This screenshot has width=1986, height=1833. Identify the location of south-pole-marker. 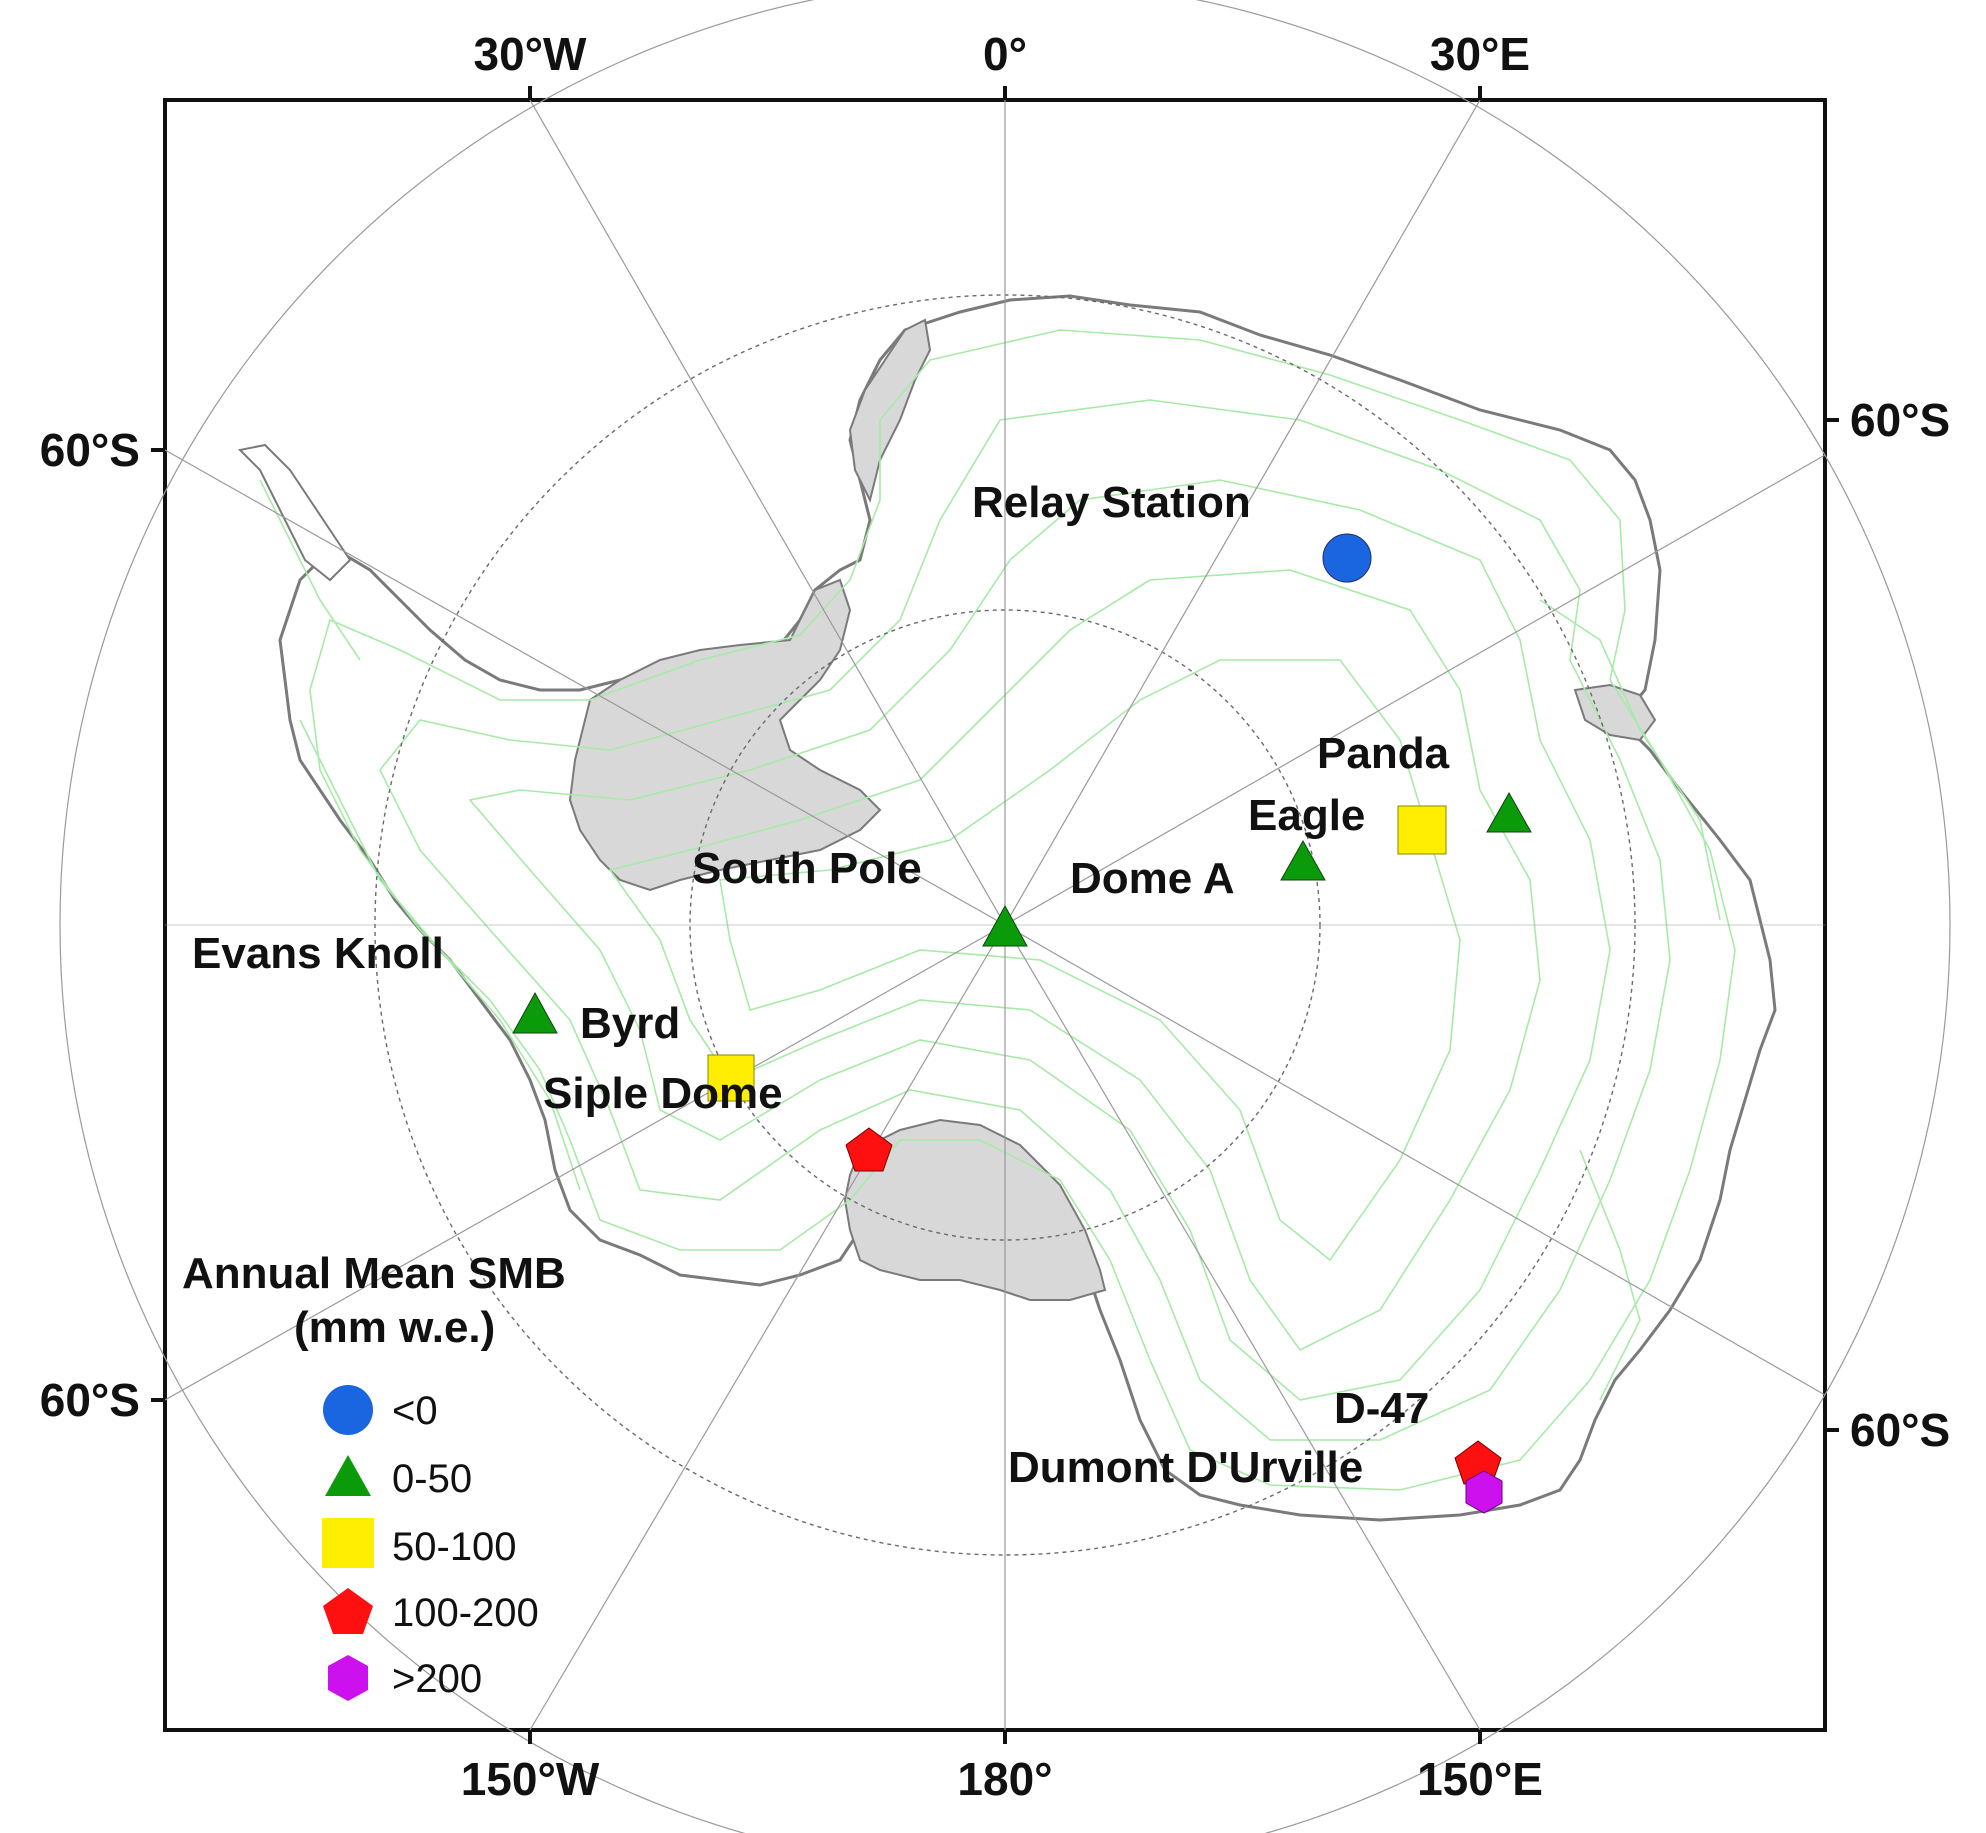
(1005, 925).